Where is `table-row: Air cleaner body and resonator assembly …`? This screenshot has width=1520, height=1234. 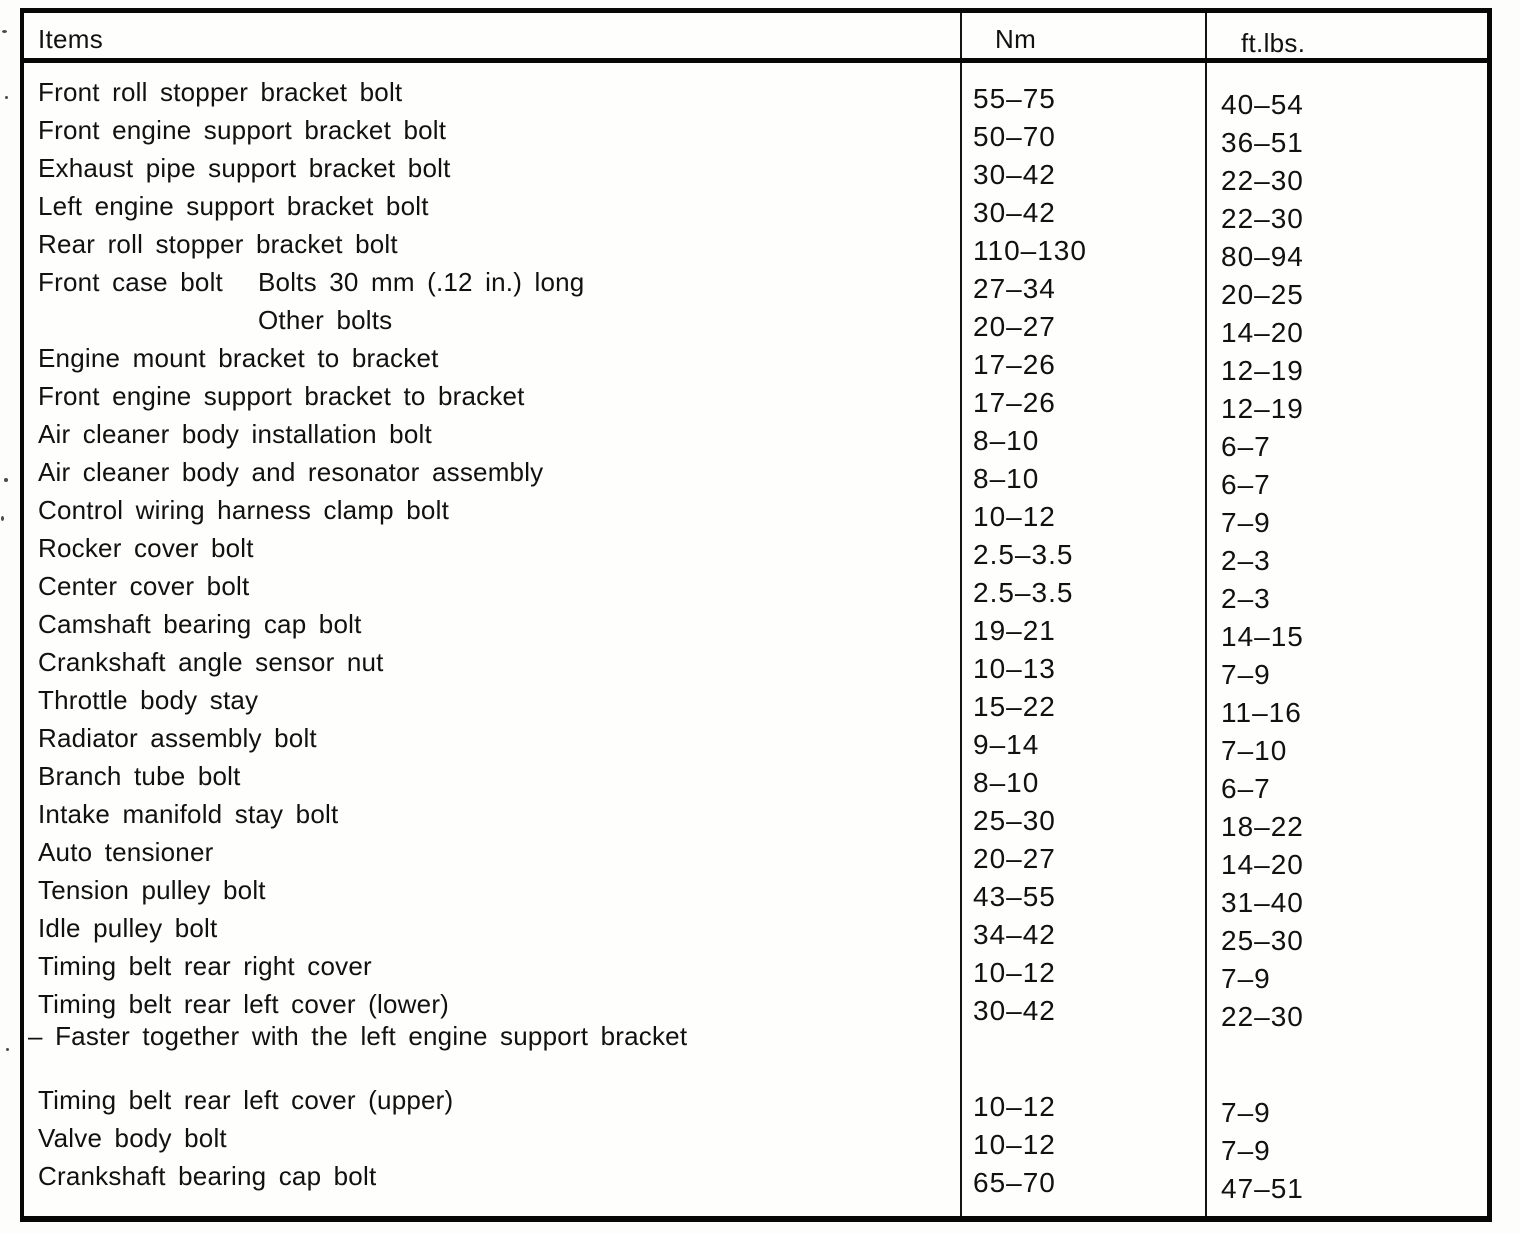 table-row: Air cleaner body and resonator assembly … is located at coordinates (755, 476).